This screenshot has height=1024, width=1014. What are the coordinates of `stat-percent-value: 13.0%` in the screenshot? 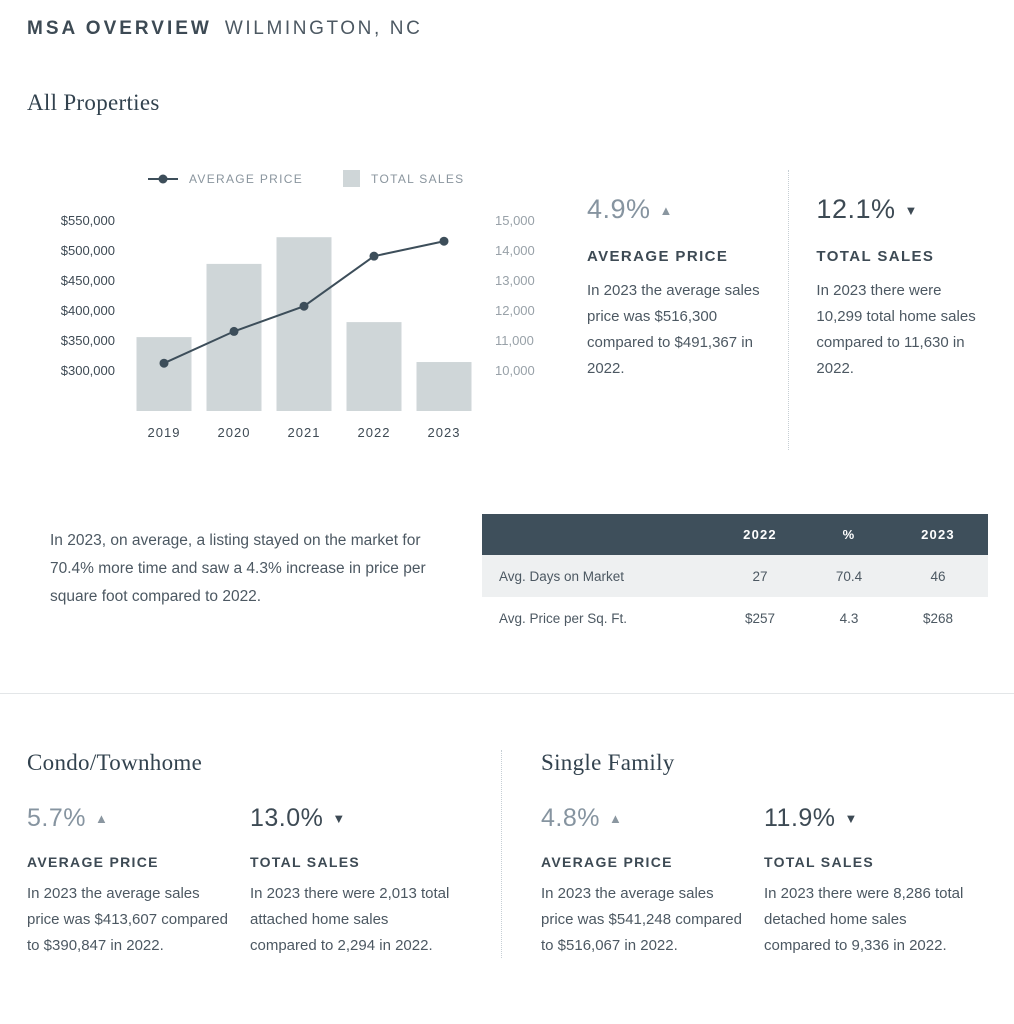 It's located at (287, 818).